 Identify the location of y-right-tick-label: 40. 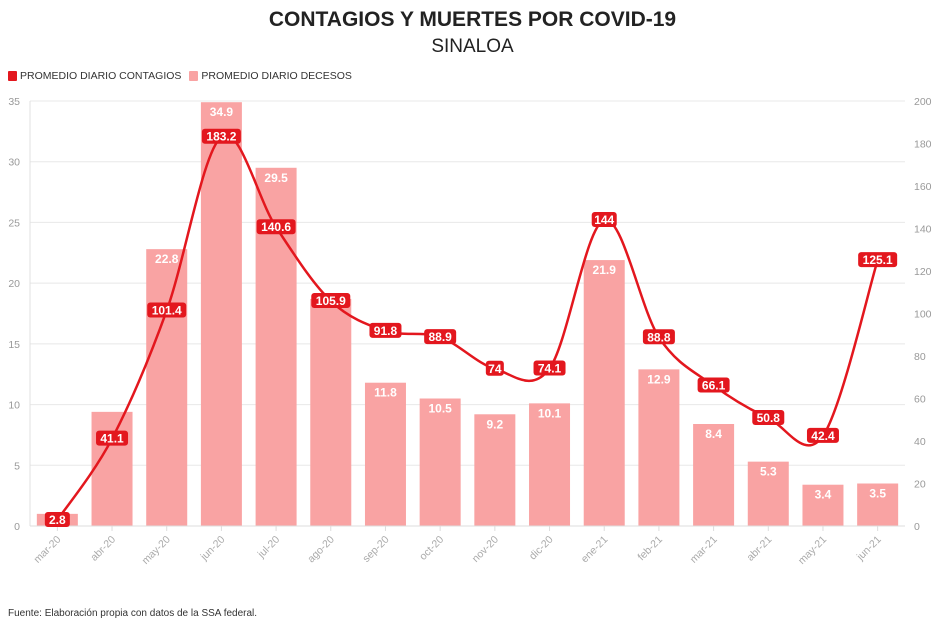
(920, 442).